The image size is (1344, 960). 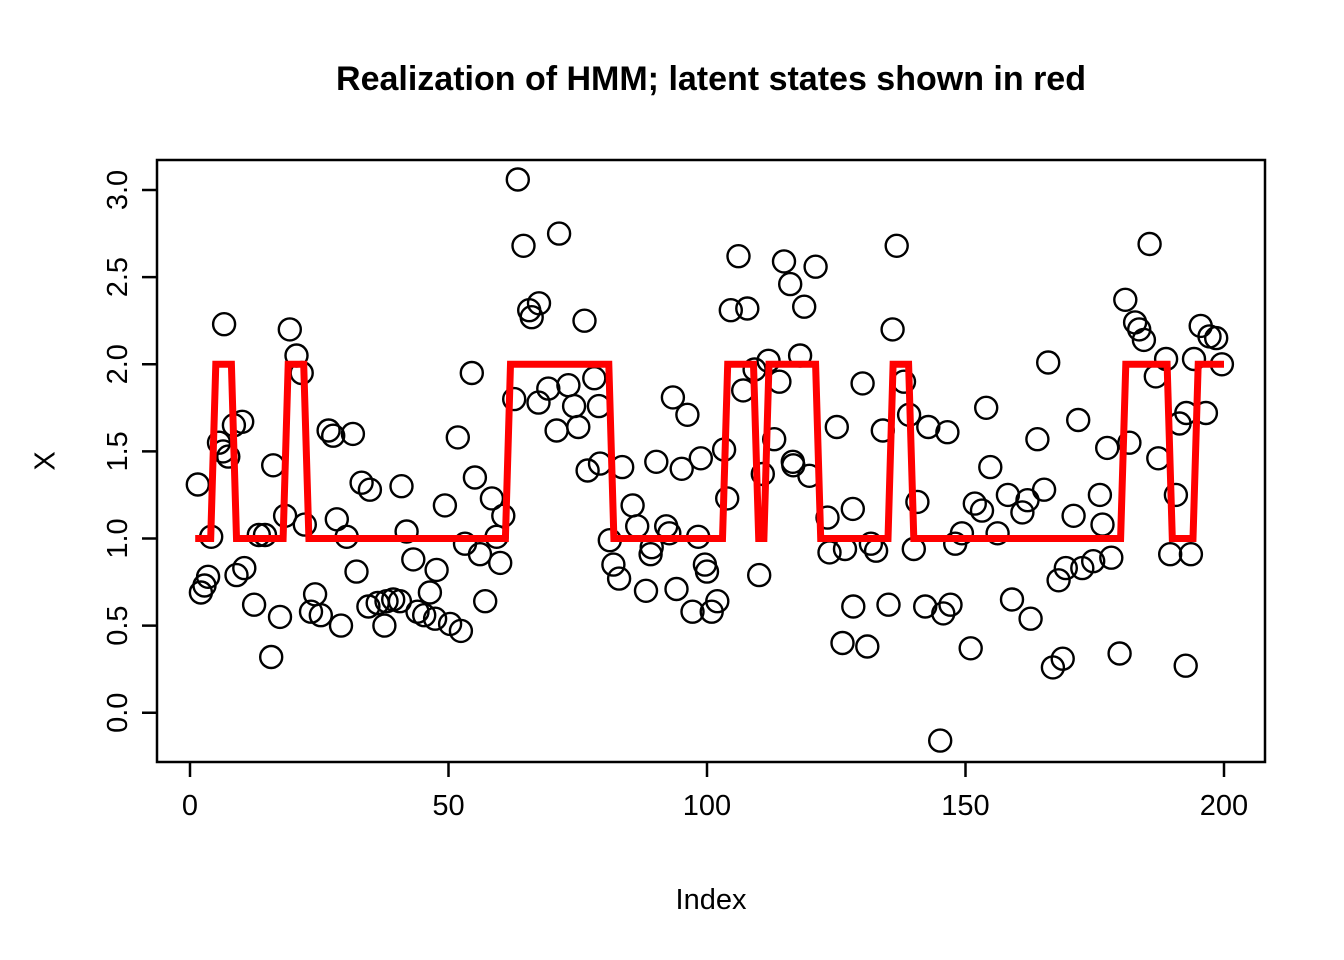 What do you see at coordinates (118, 190) in the screenshot?
I see `y-tick-label: 3.0` at bounding box center [118, 190].